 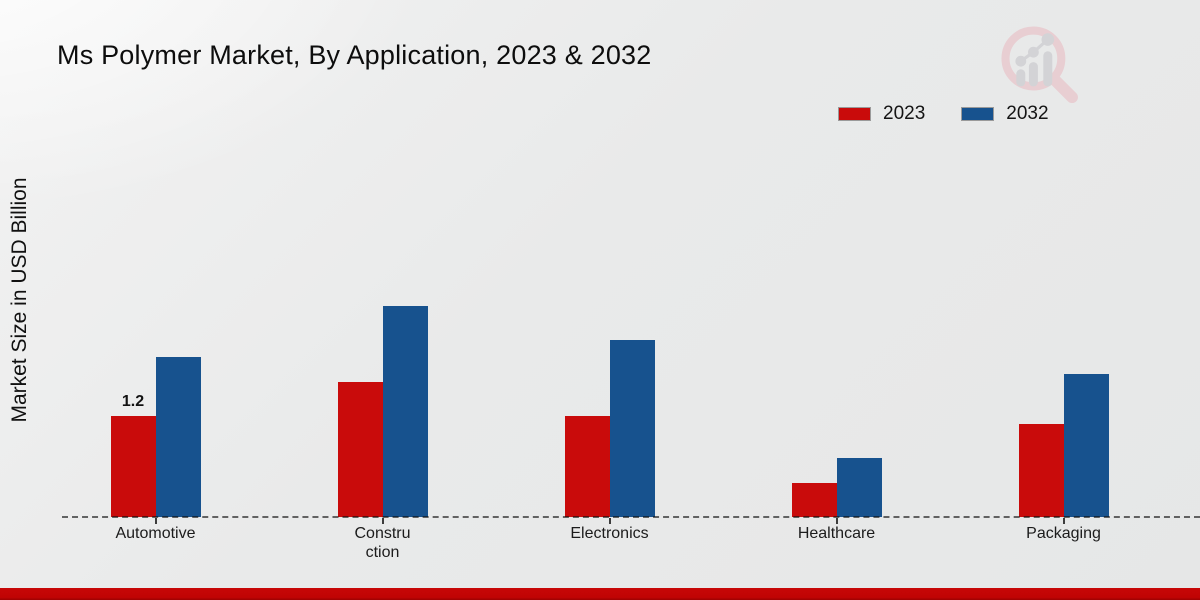 What do you see at coordinates (943, 114) in the screenshot?
I see `legend: 2023 2032` at bounding box center [943, 114].